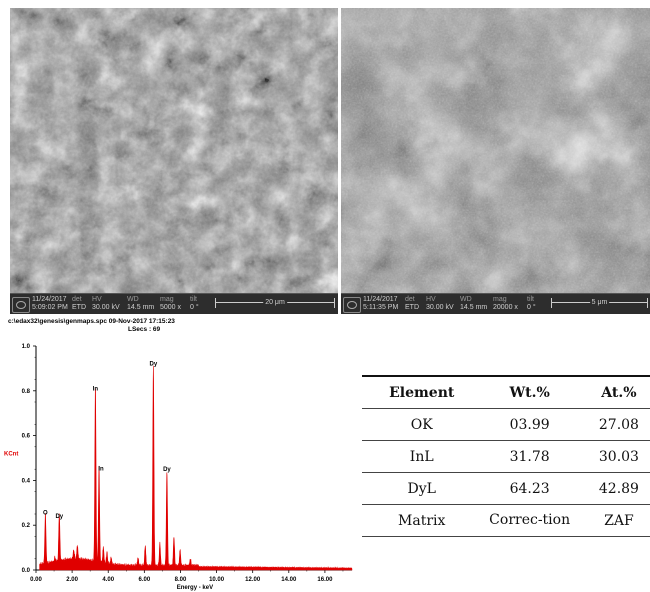  I want to click on y-tick-label: 0.2, so click(26, 526).